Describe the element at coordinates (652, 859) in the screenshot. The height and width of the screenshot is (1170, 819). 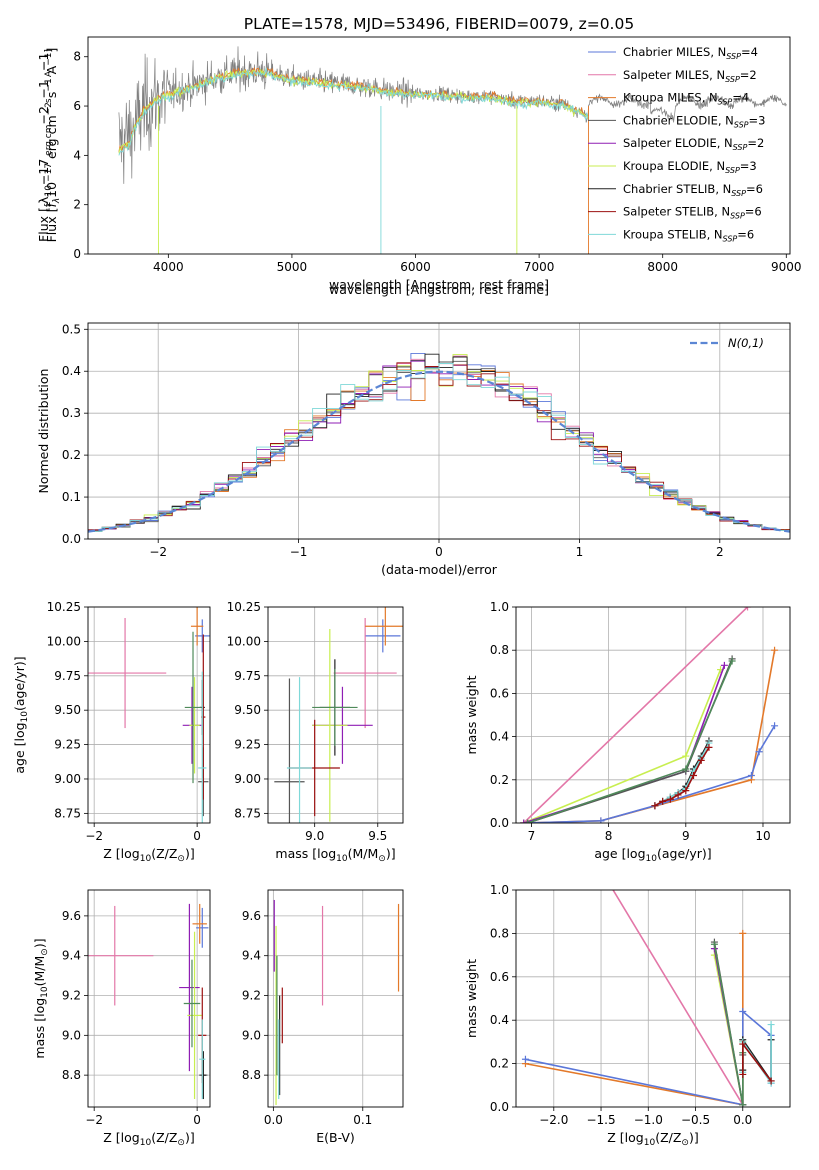
I see `label-part: 10` at that location.